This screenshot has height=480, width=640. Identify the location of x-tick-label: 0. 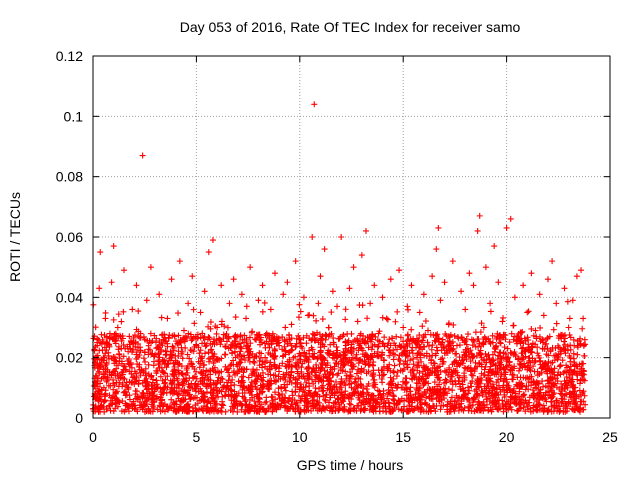
(93, 437).